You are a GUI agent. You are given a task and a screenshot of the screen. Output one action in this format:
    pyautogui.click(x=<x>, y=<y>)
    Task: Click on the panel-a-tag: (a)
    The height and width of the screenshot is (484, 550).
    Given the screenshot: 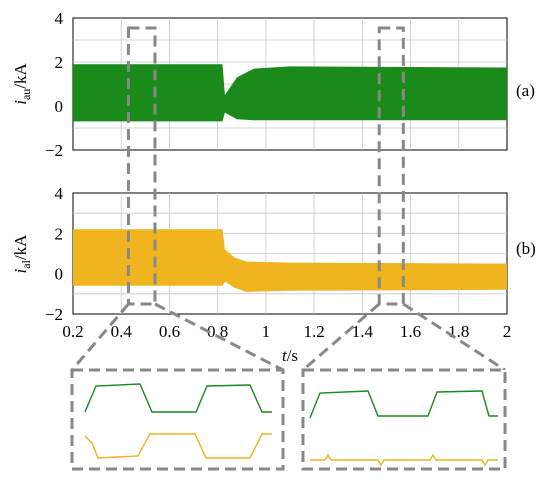 What is the action you would take?
    pyautogui.click(x=525, y=90)
    